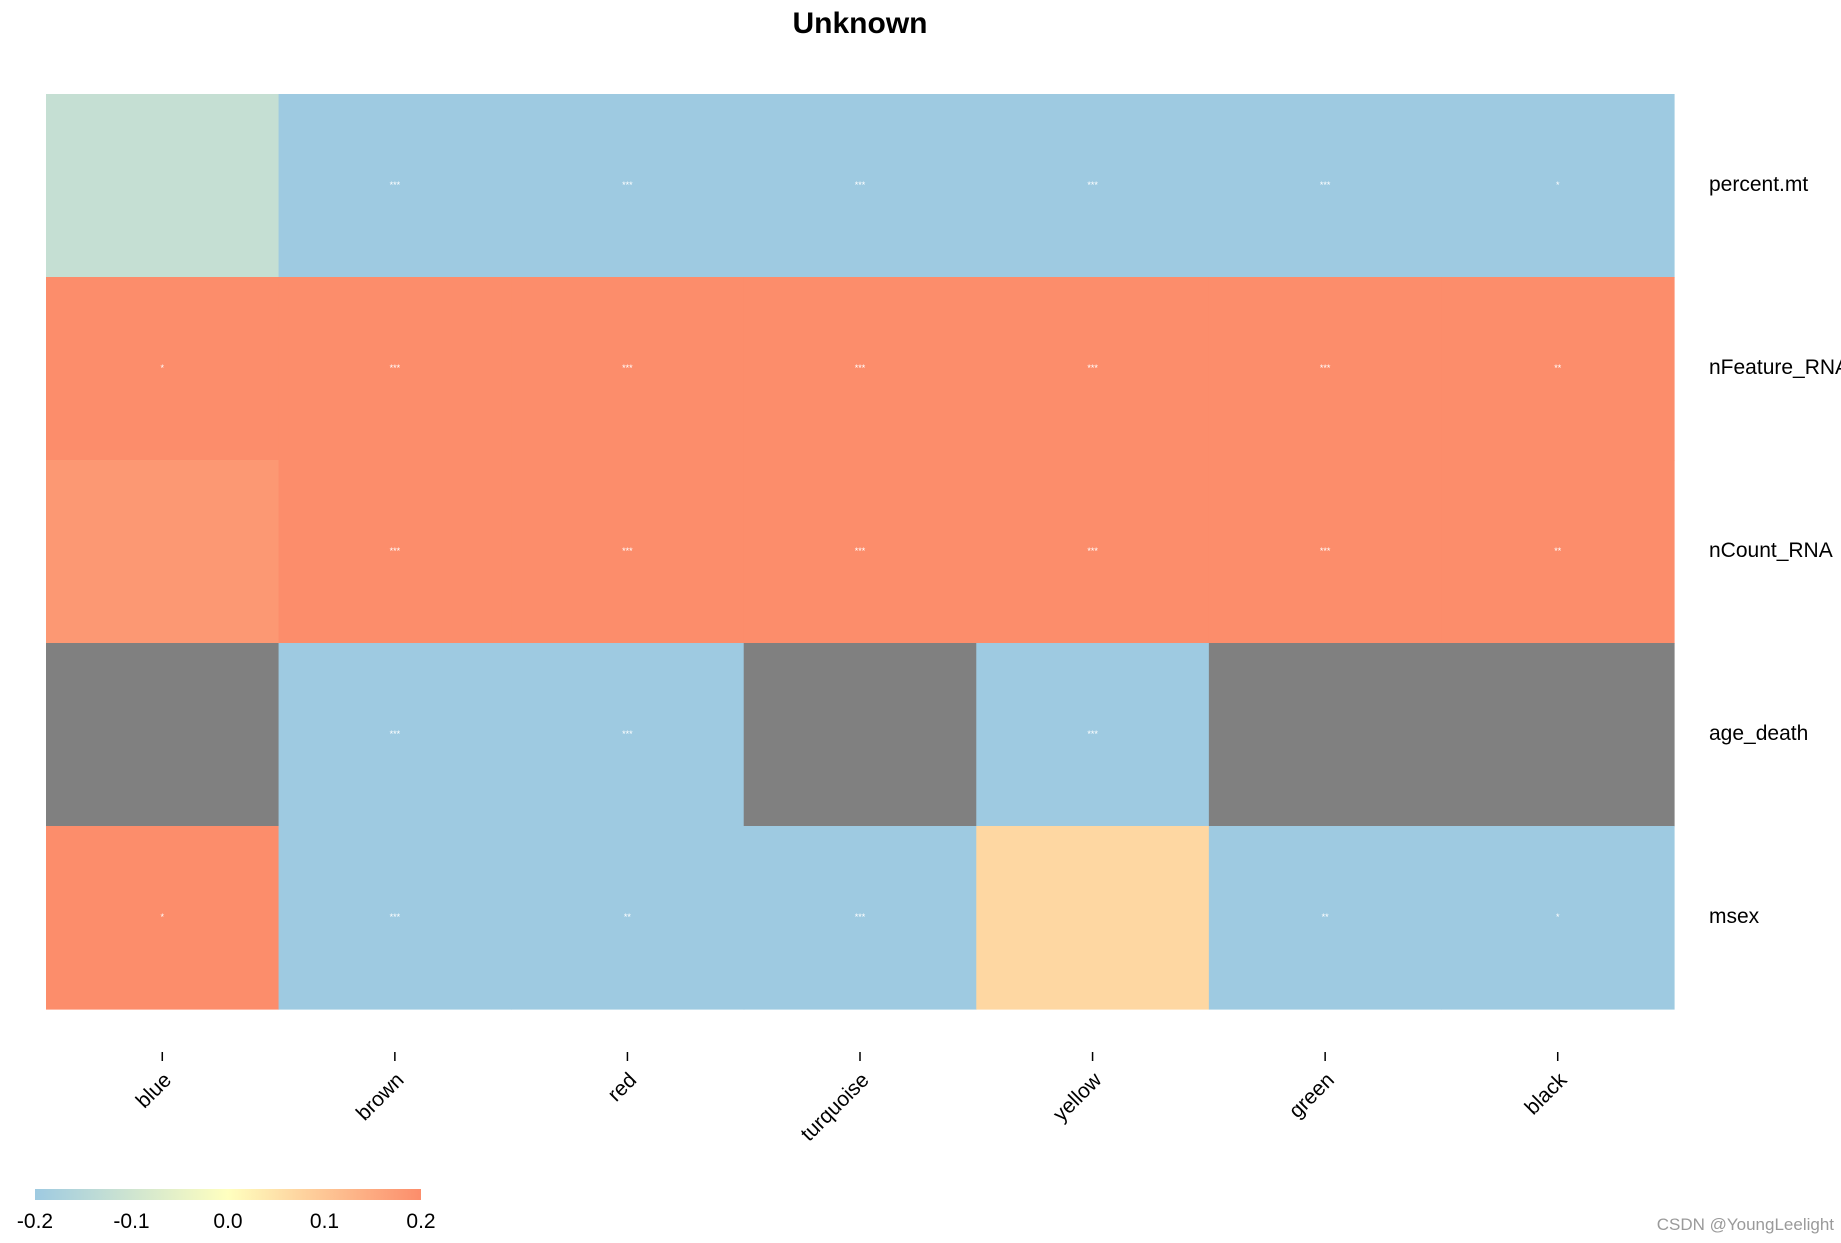 The image size is (1841, 1243). What do you see at coordinates (860, 23) in the screenshot?
I see `chart-title: Unknown` at bounding box center [860, 23].